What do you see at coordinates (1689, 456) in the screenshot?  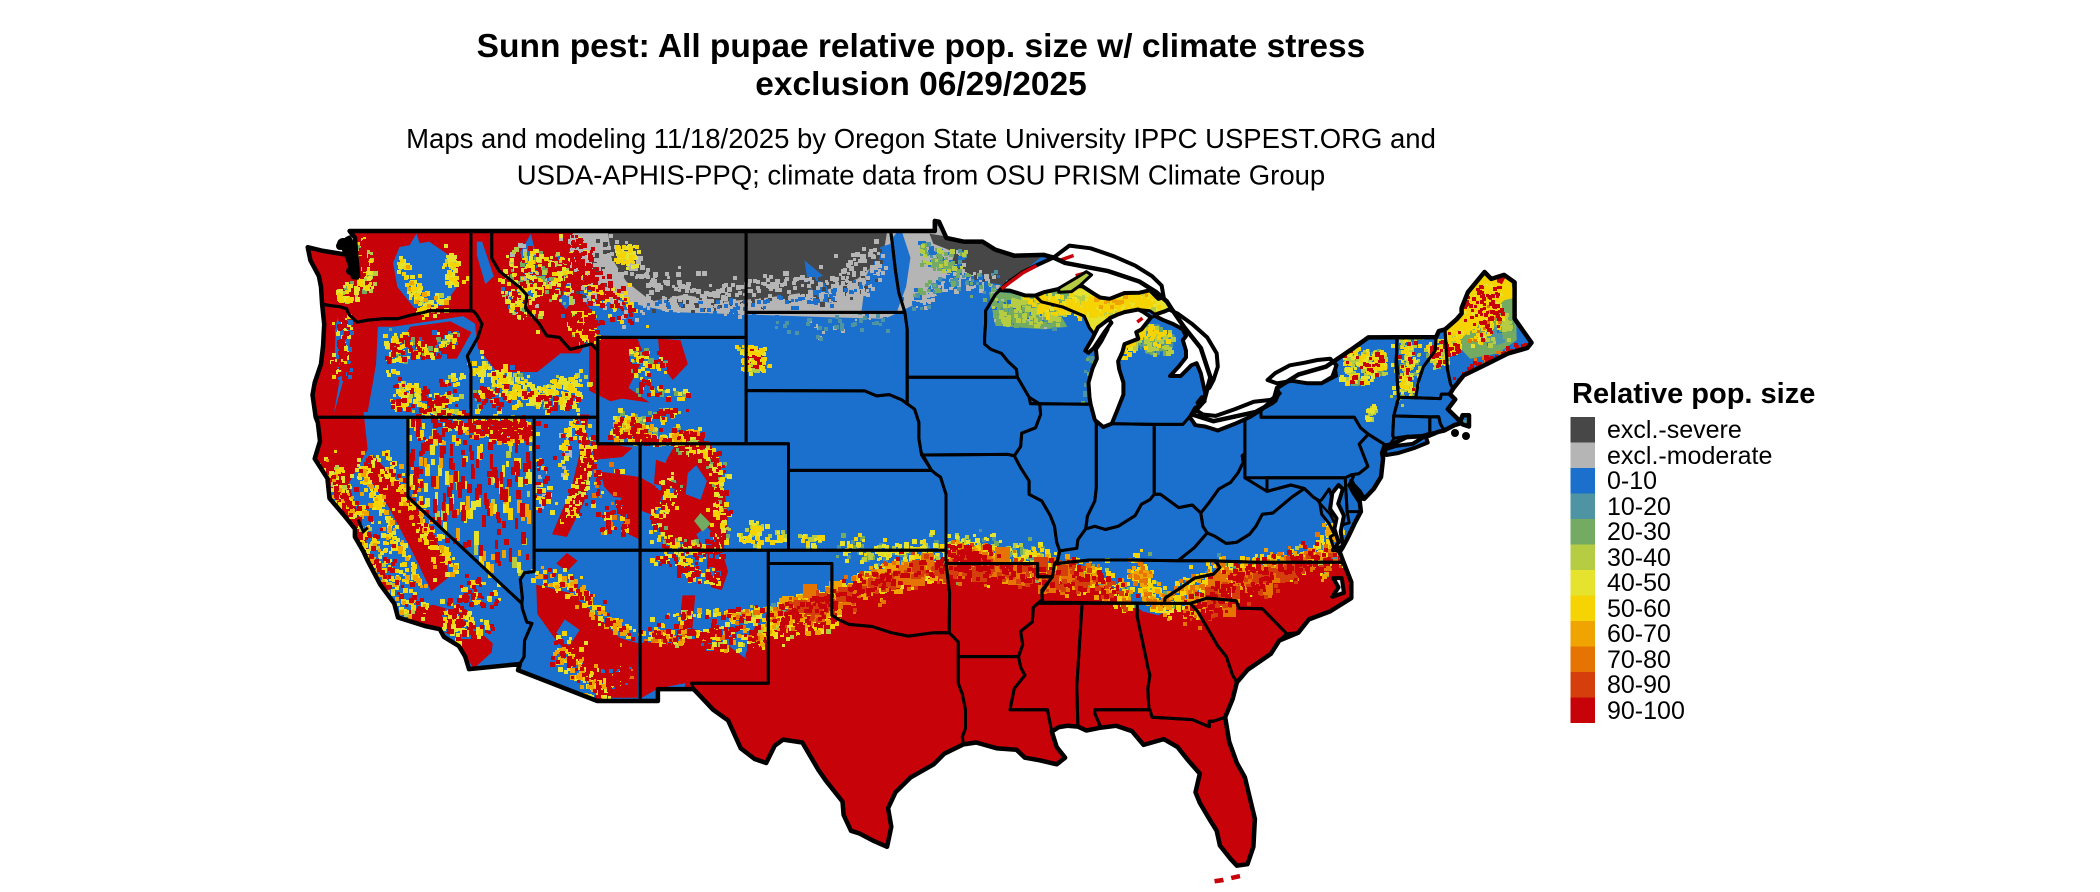 I see `svg-text: excl.-moderate` at bounding box center [1689, 456].